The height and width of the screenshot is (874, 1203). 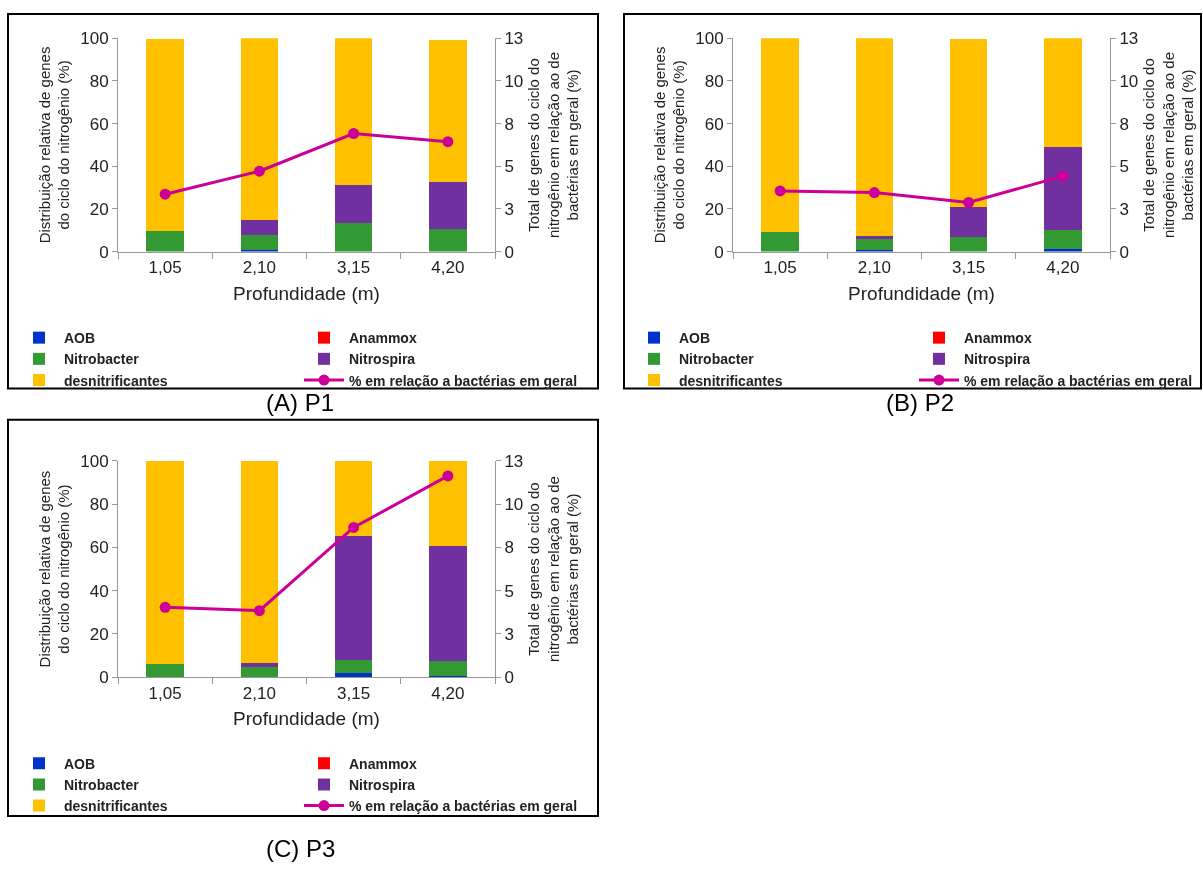 What do you see at coordinates (920, 402) in the screenshot?
I see `text: (B) P2` at bounding box center [920, 402].